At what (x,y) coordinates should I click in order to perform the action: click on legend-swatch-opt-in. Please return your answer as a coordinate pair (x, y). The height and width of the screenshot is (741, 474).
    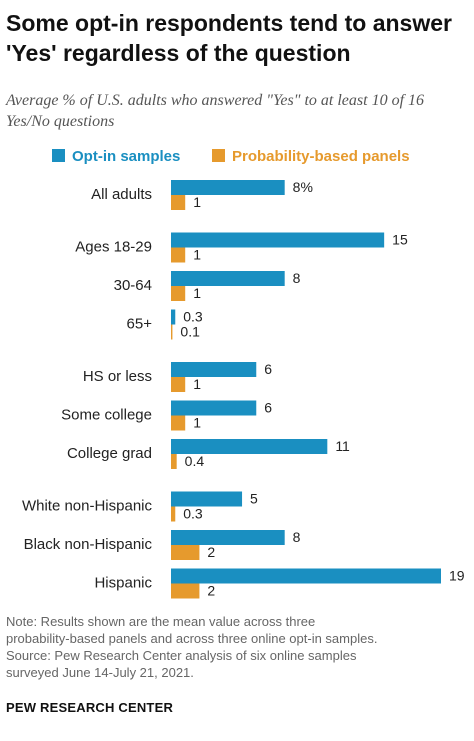
    Looking at the image, I should click on (58, 155).